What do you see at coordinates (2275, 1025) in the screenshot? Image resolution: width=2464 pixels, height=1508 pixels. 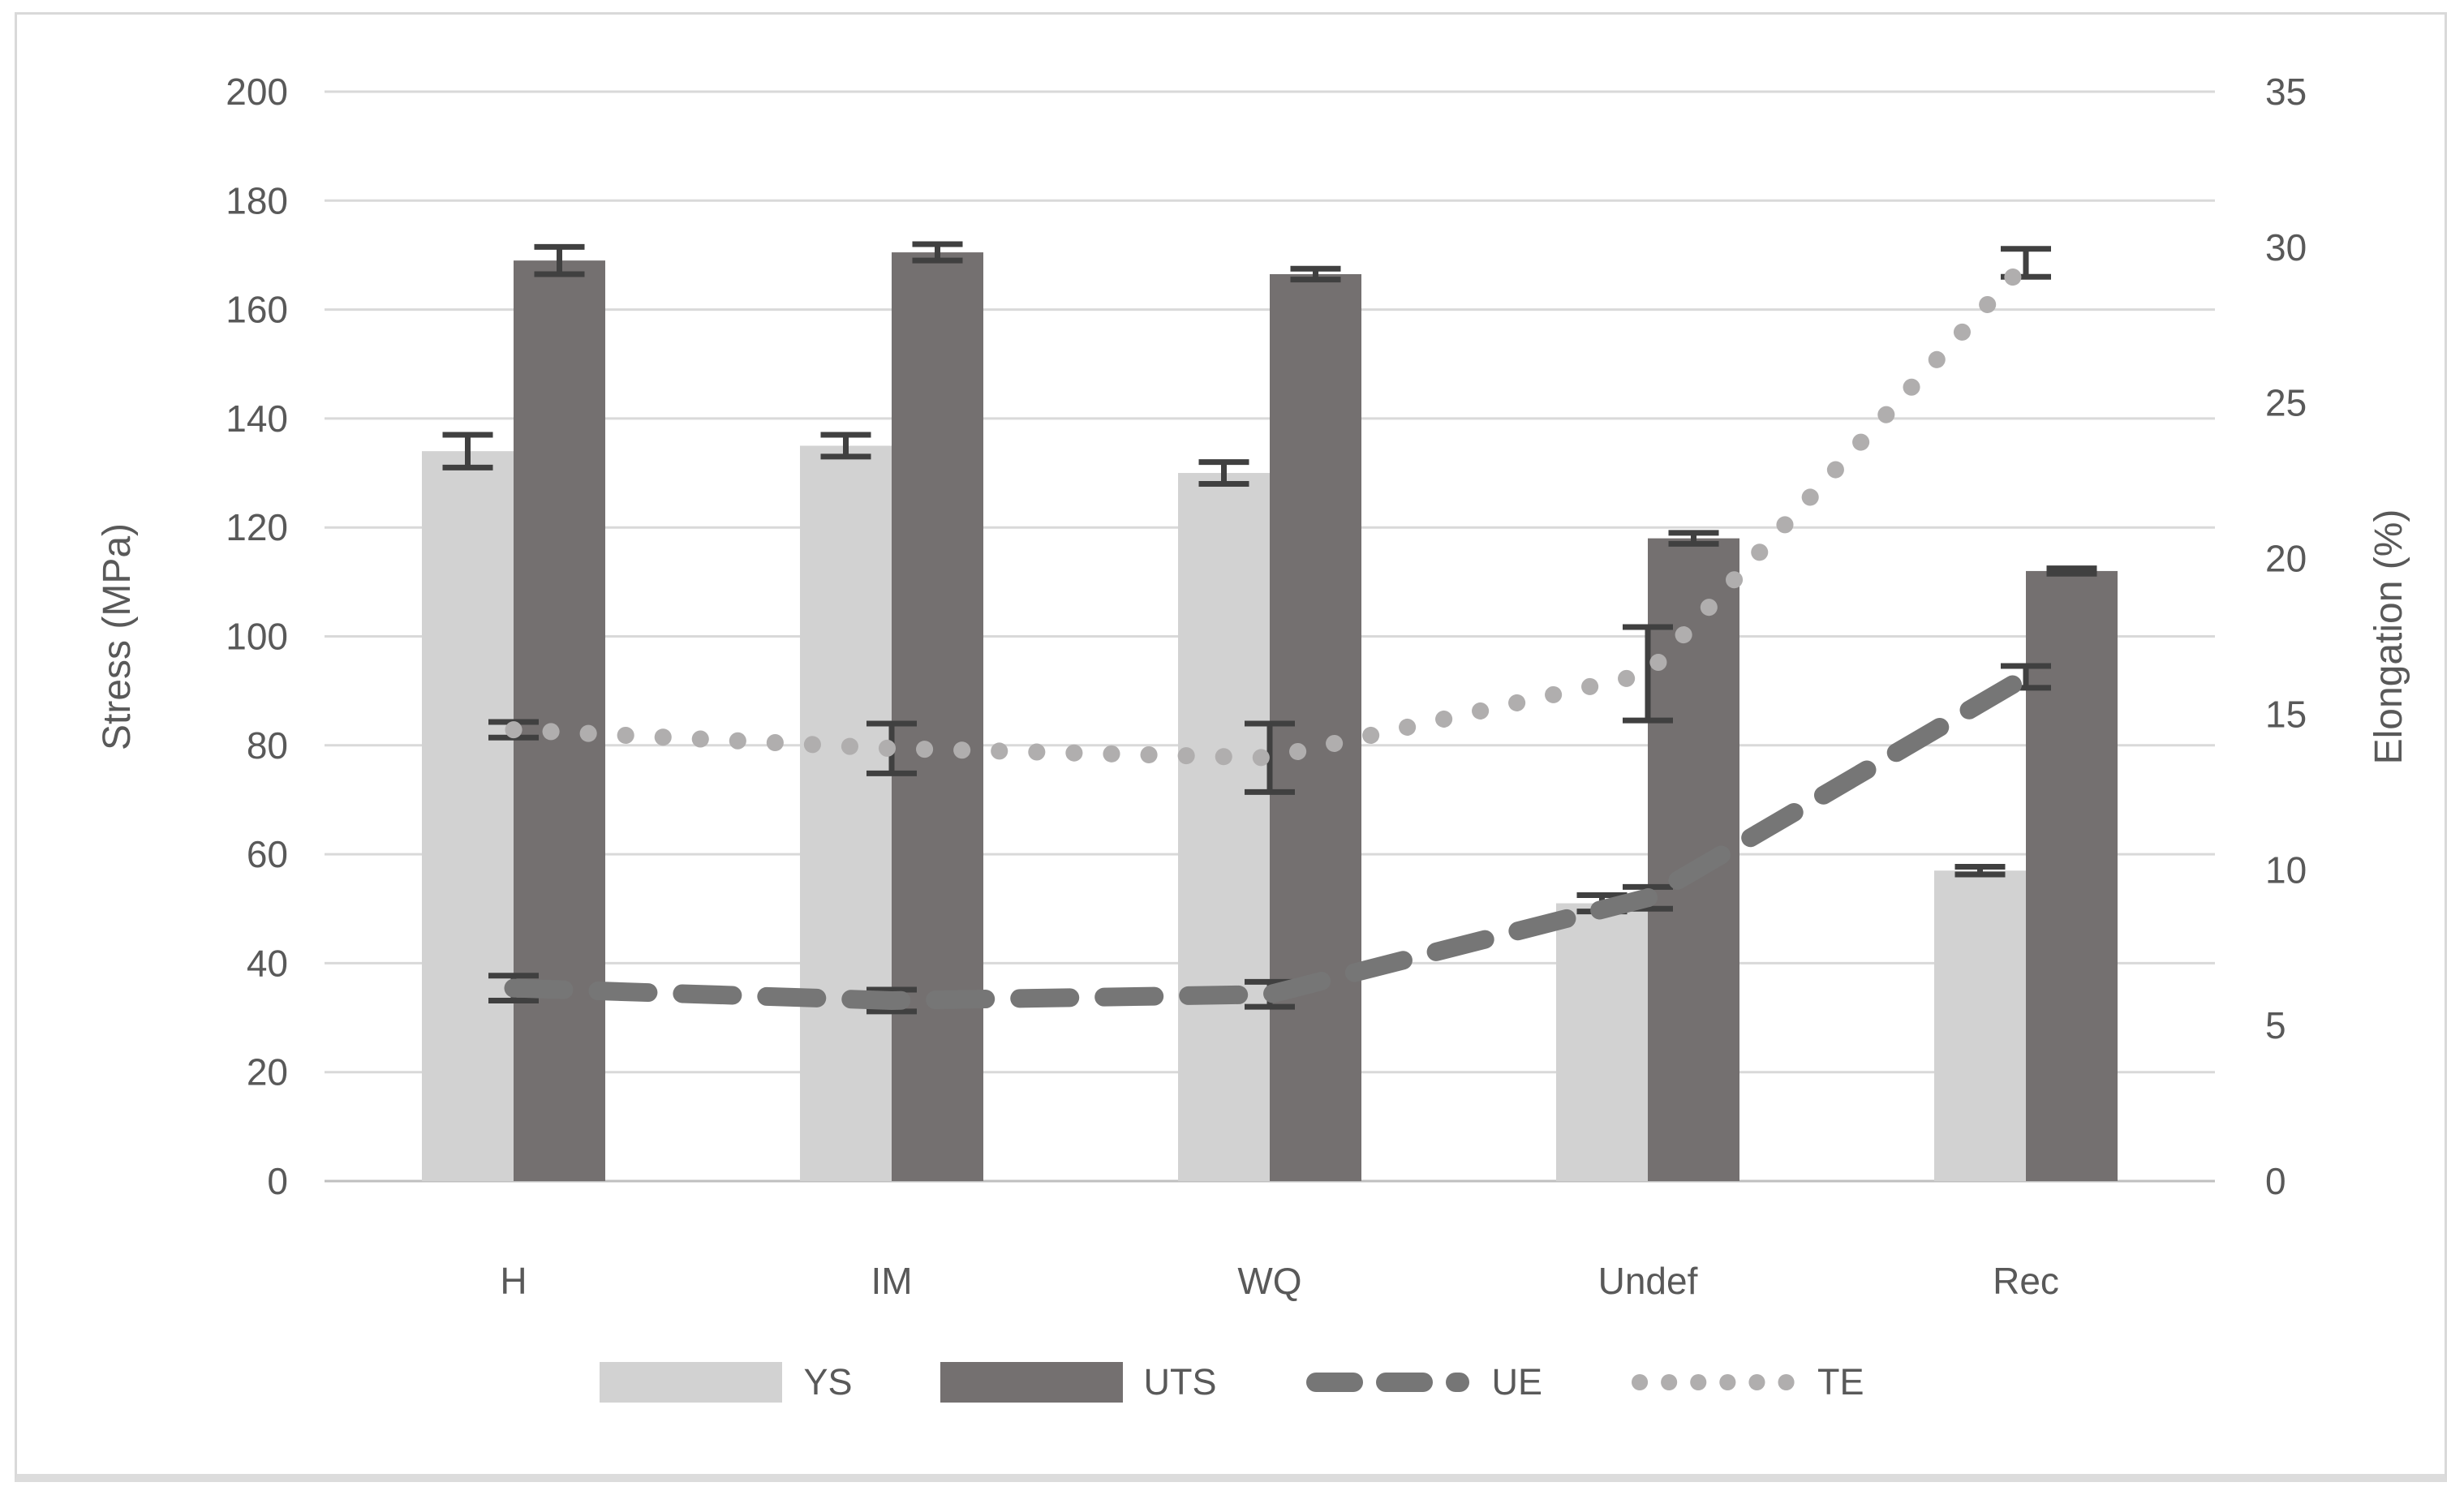 I see `y2-axis-tick-label: 5` at bounding box center [2275, 1025].